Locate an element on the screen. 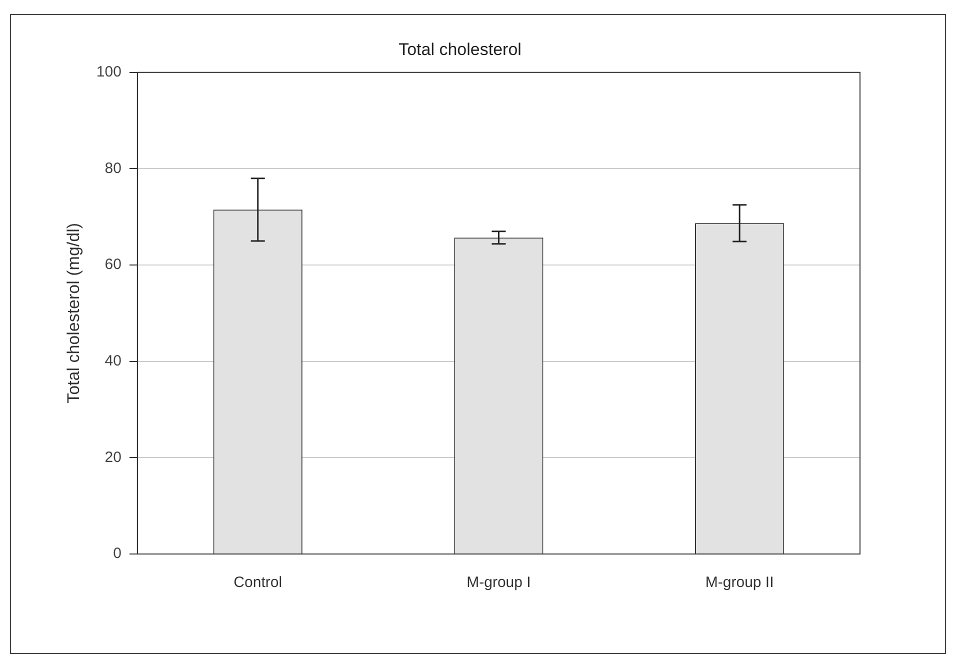 This screenshot has height=672, width=960. y-tick-label: 20 is located at coordinates (113, 457).